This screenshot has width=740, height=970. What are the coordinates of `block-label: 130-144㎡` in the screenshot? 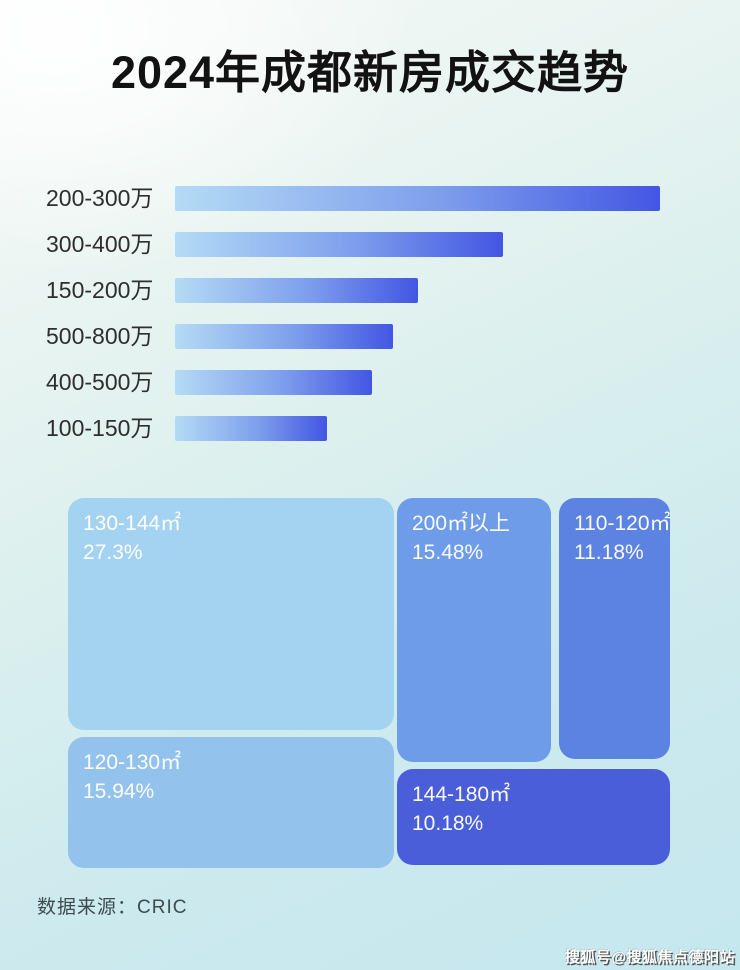 It's located at (132, 523).